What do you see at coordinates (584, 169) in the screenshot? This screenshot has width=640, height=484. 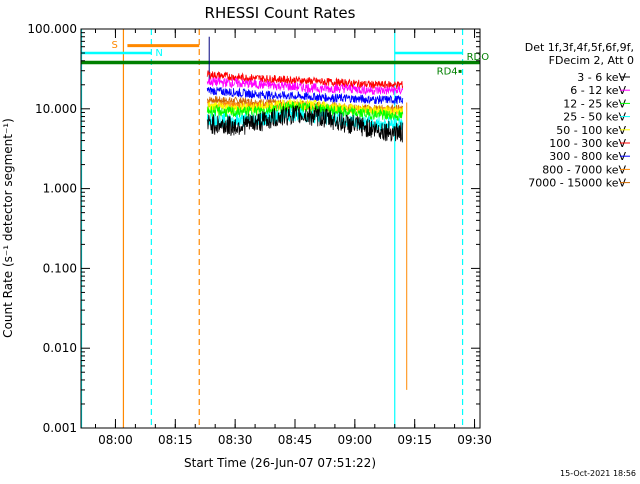 I see `legend-label-7: 800 - 7000 keV` at bounding box center [584, 169].